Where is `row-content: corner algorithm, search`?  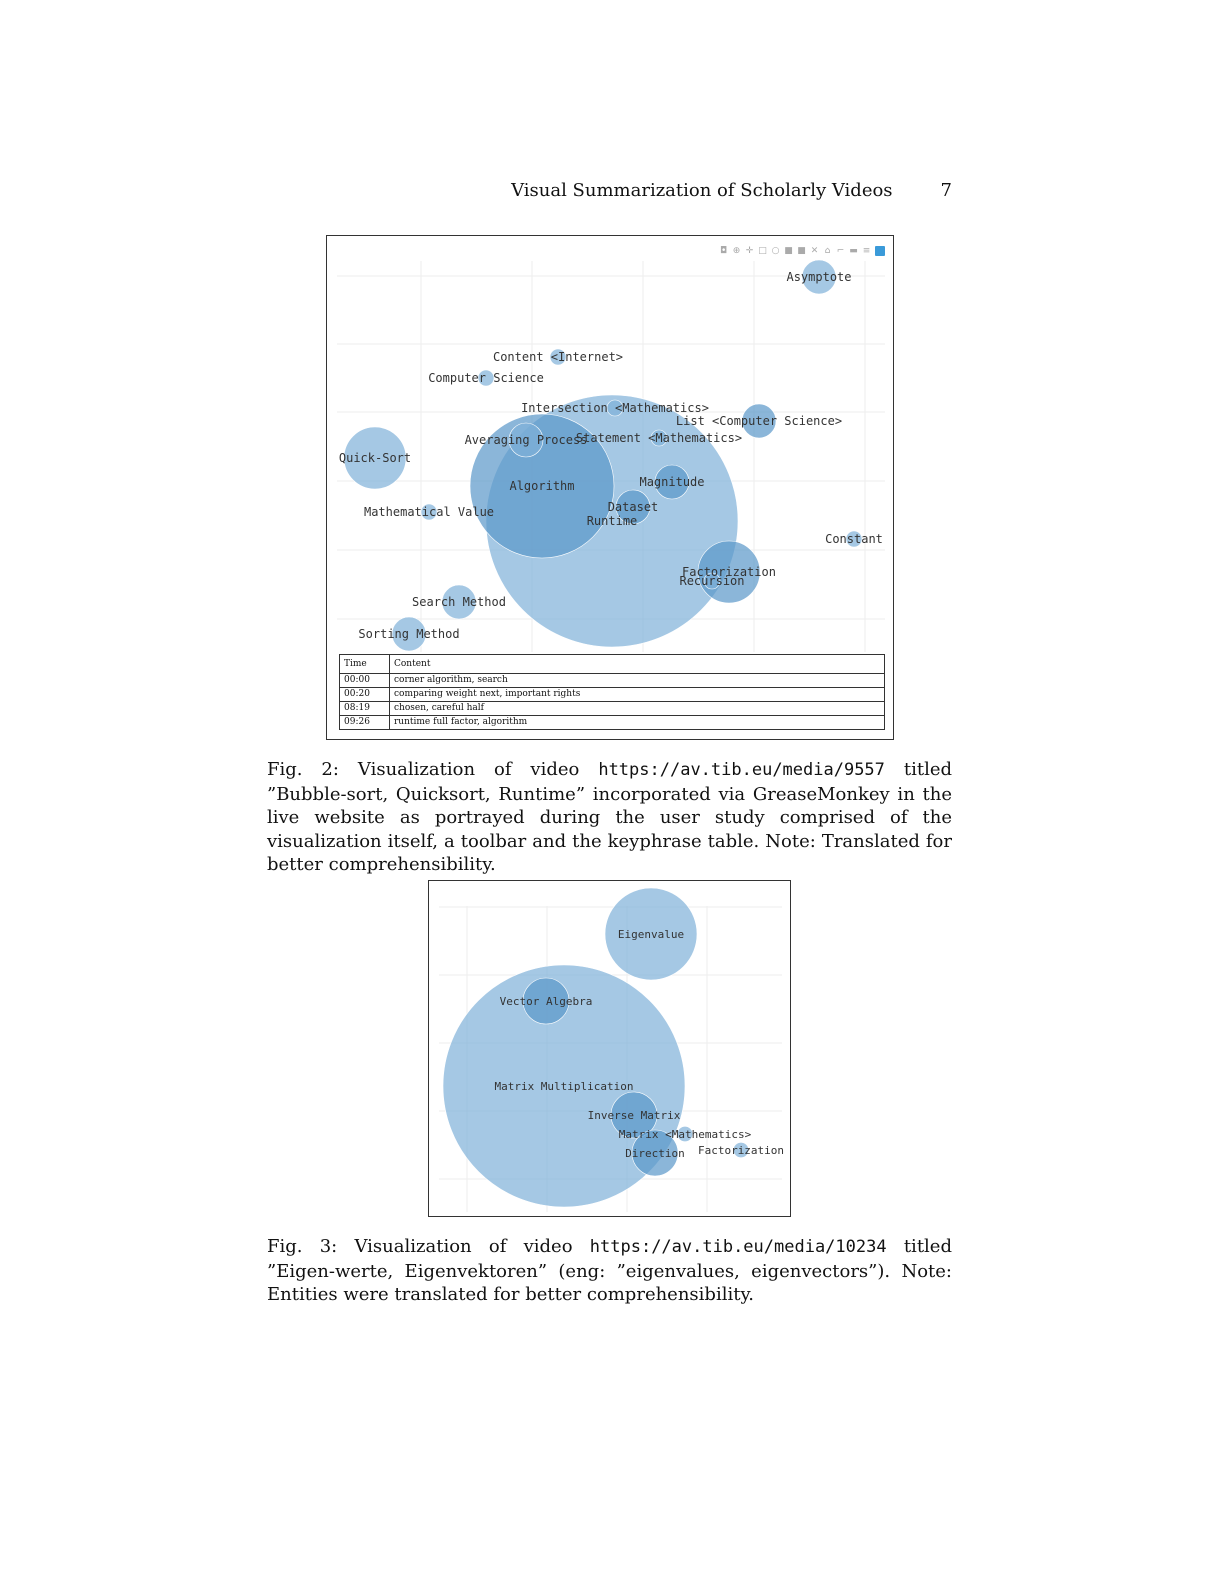
row-content: corner algorithm, search is located at coordinates (637, 680).